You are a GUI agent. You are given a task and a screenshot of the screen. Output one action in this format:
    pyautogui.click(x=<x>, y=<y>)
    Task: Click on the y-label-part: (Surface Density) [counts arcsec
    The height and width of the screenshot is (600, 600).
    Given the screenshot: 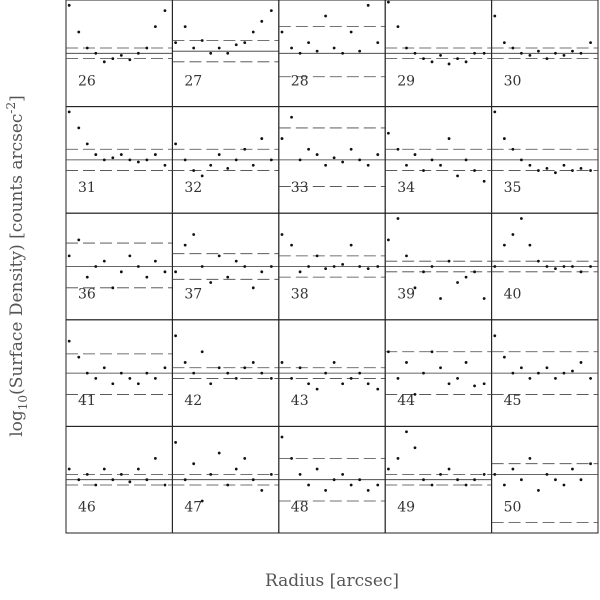 What is the action you would take?
    pyautogui.click(x=17, y=254)
    